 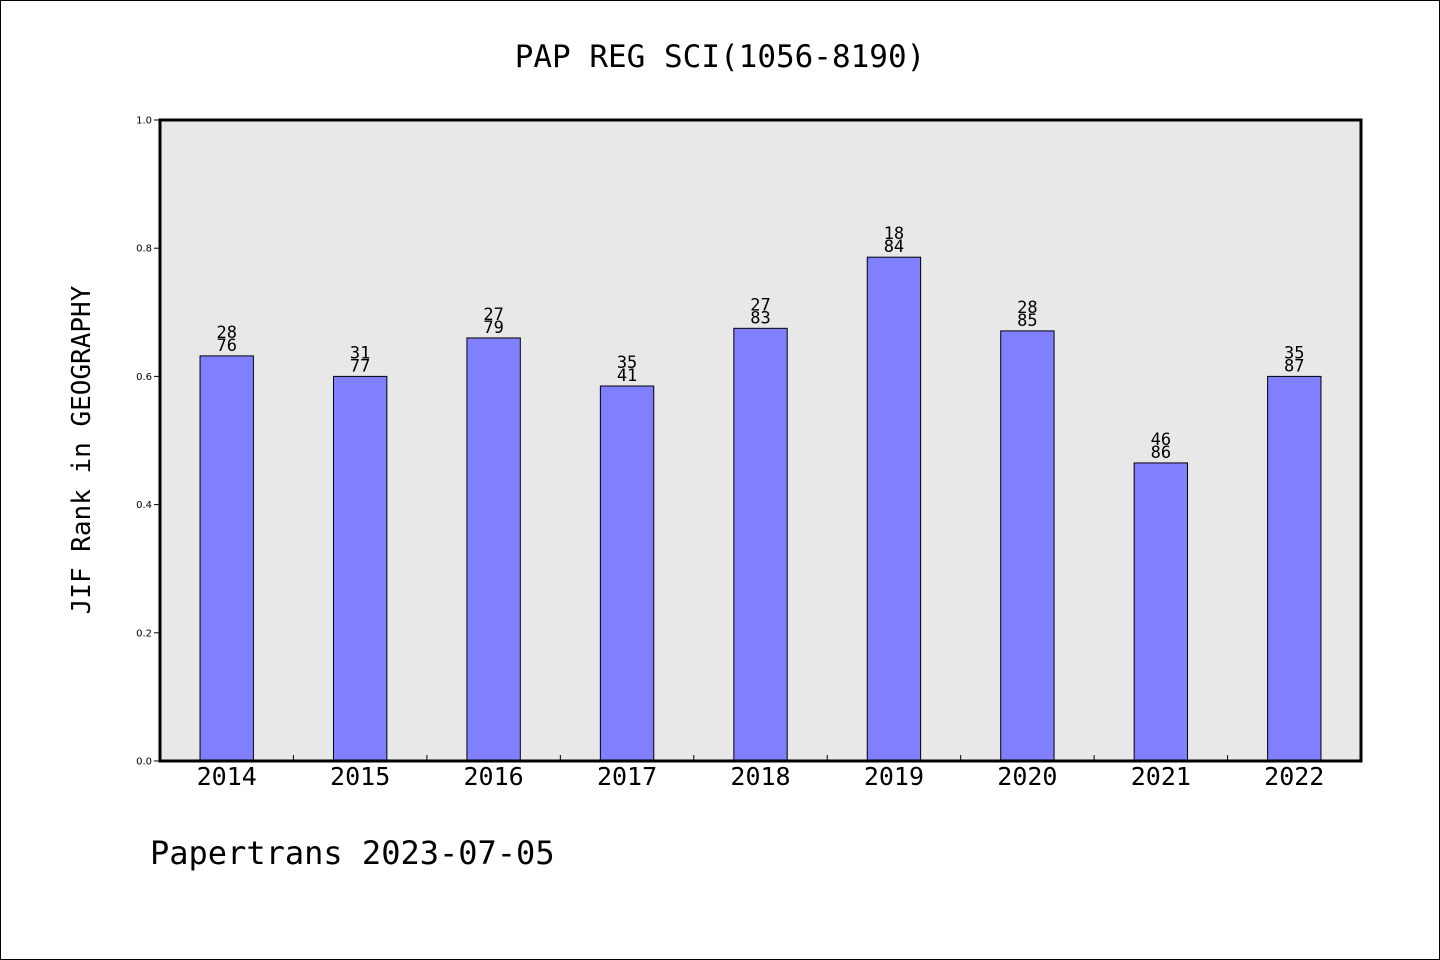 What do you see at coordinates (226, 346) in the screenshot?
I see `bar-total-label: 76` at bounding box center [226, 346].